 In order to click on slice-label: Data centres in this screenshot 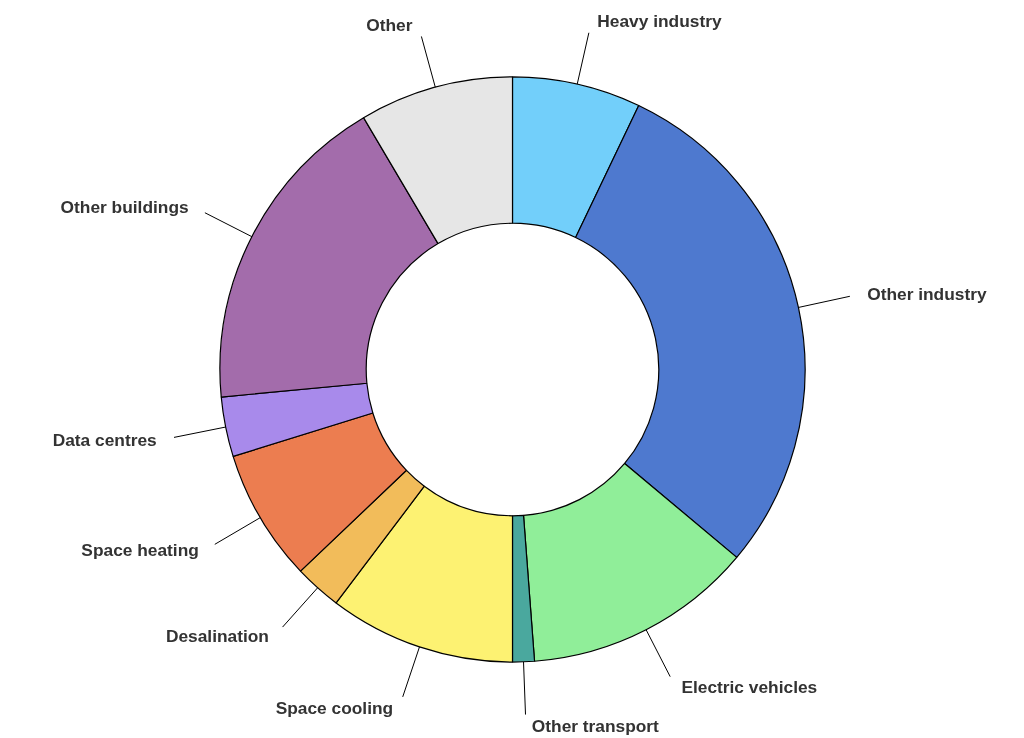, I will do `click(104, 439)`.